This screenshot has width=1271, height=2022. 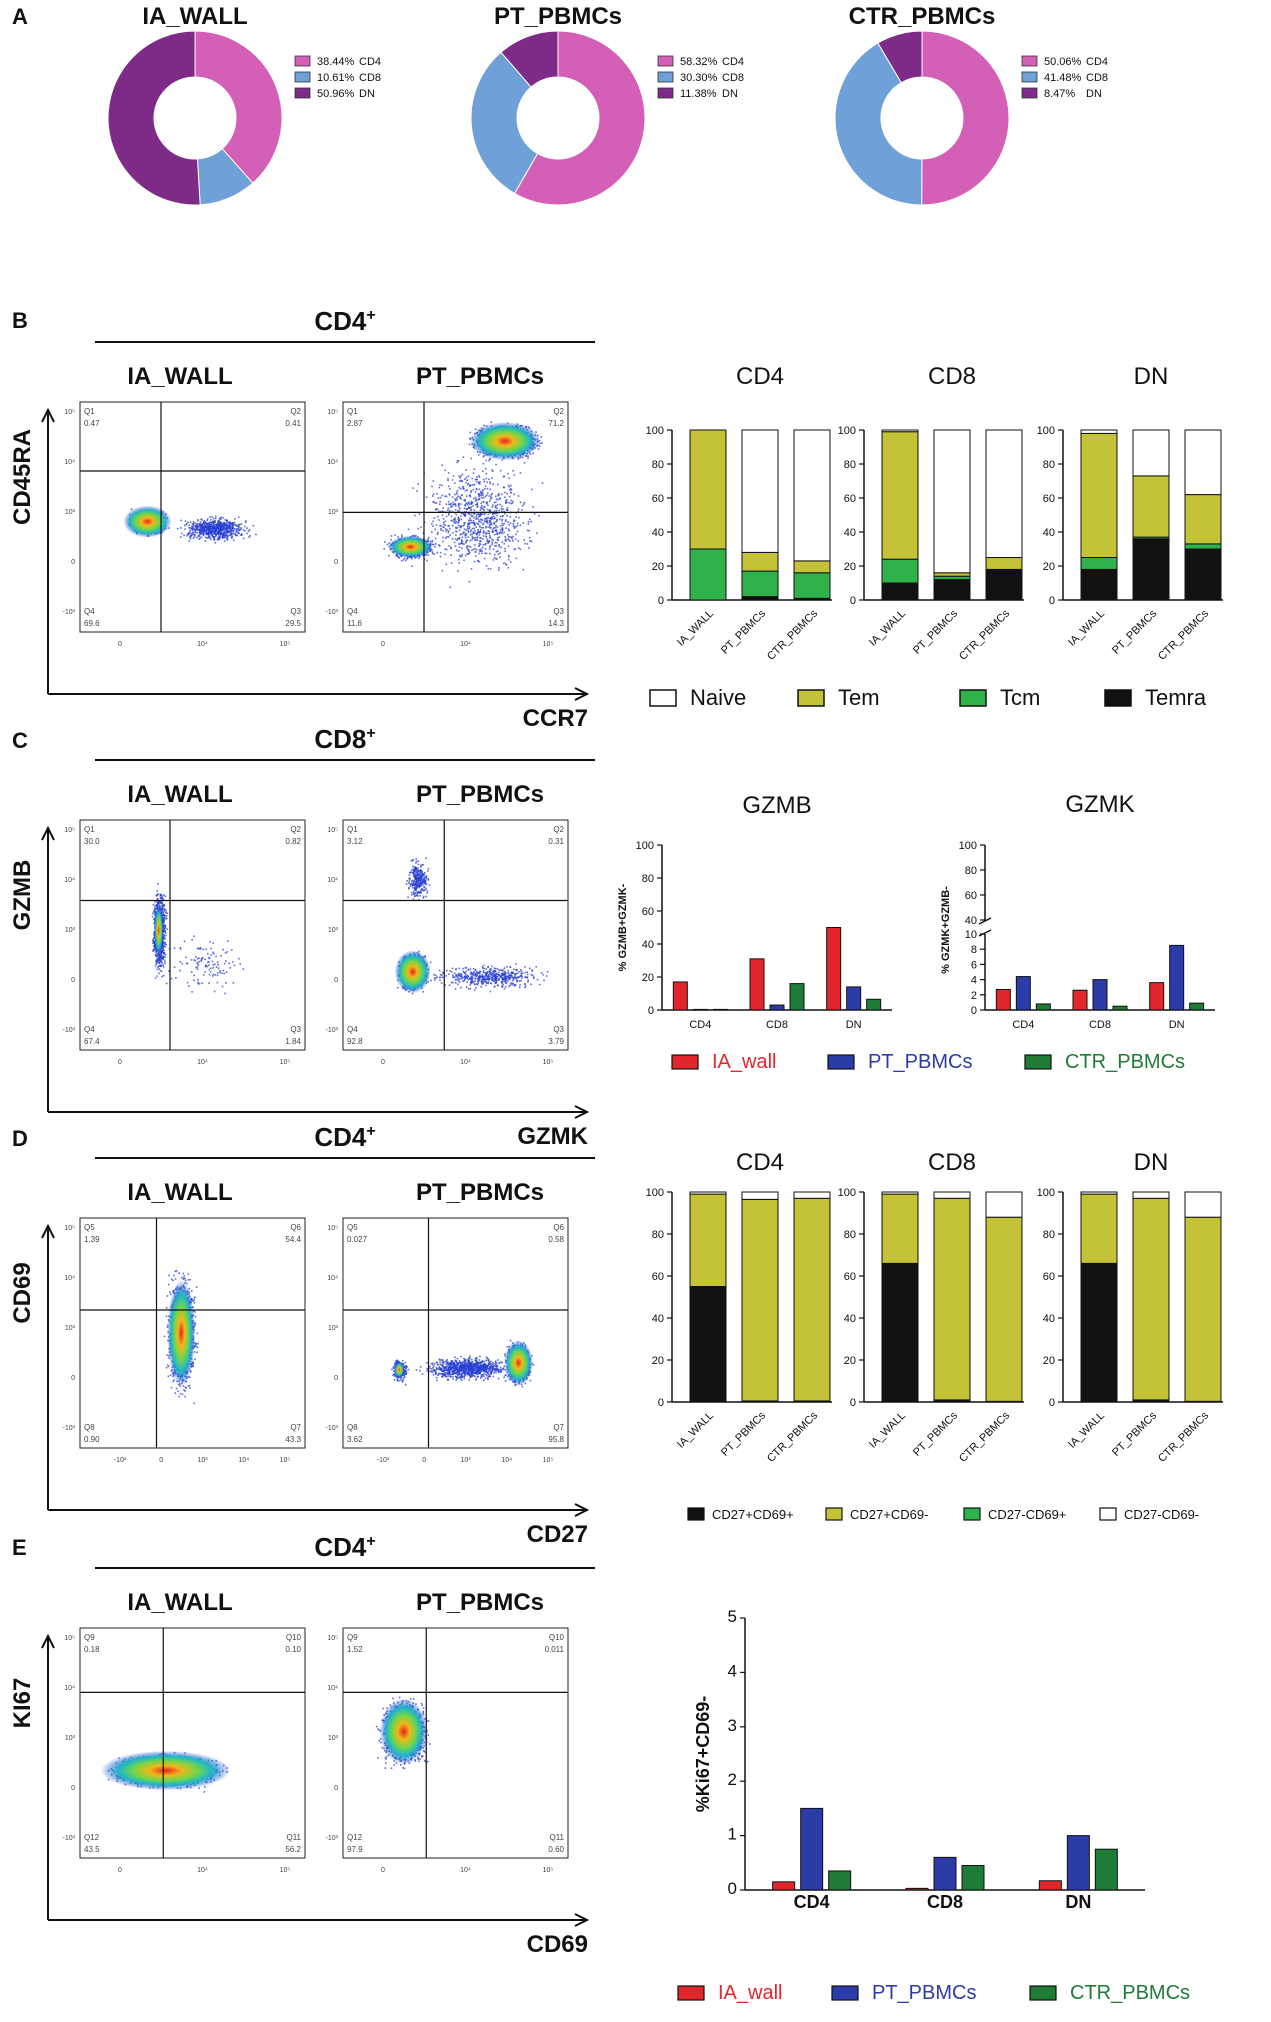 I want to click on x-tick-label: 10⁴, so click(x=465, y=644).